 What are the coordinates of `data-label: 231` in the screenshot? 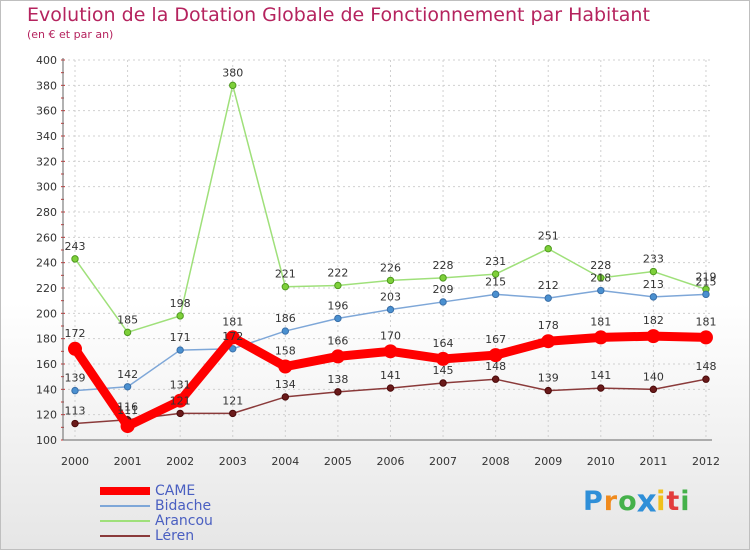 It's located at (495, 261).